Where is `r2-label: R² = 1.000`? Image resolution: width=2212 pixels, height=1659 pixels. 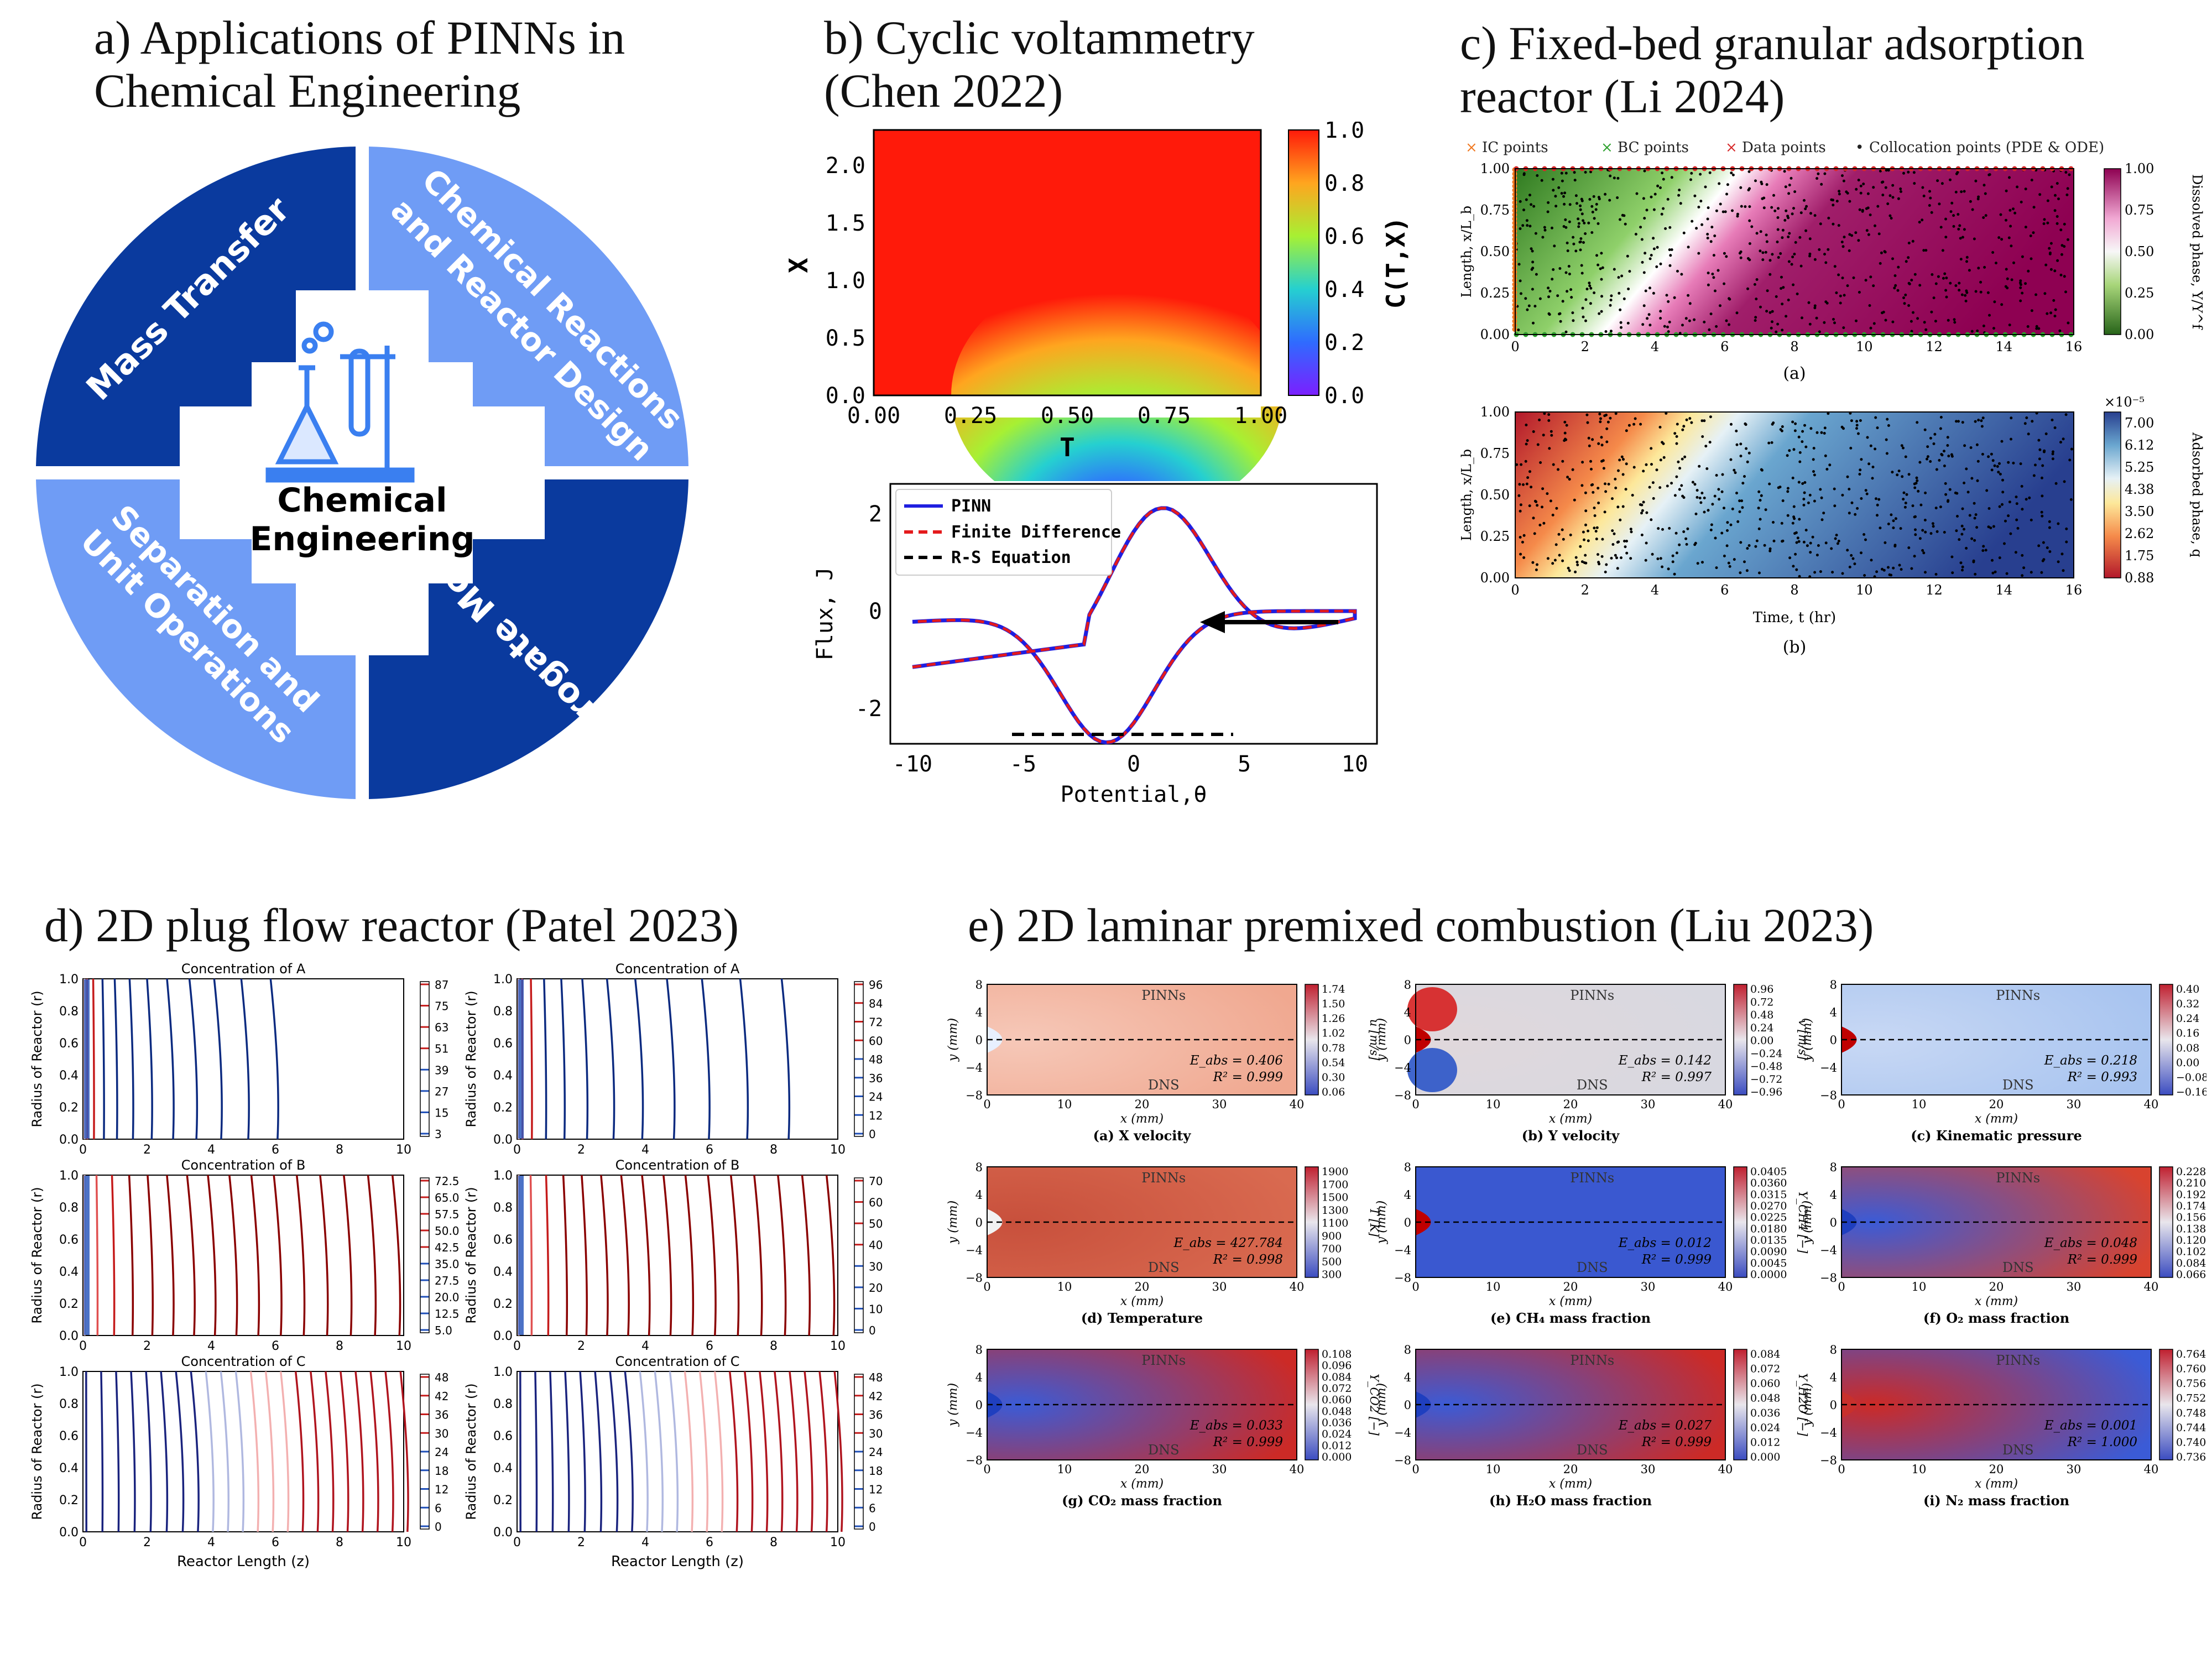 r2-label: R² = 1.000 is located at coordinates (2102, 1442).